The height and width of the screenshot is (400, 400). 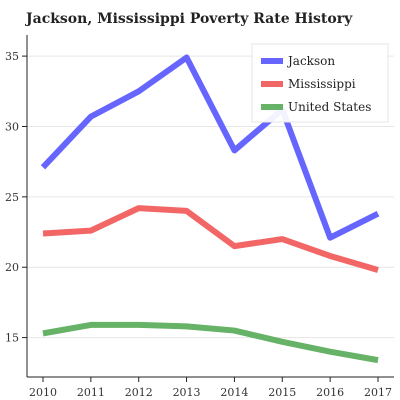 I want to click on legend: Jackson Mississippi United States, so click(x=320, y=83).